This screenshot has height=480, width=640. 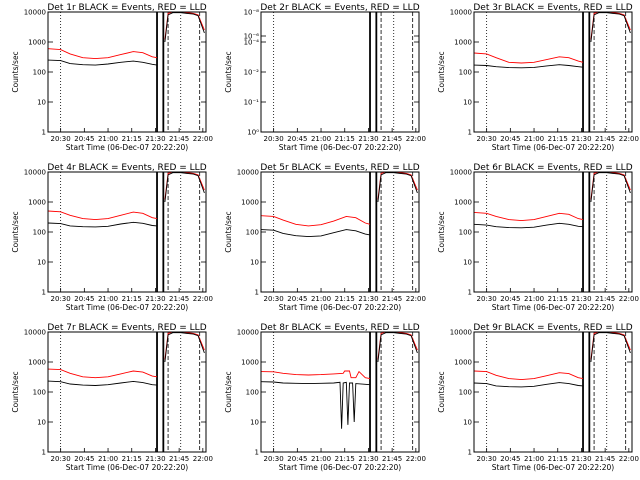 I want to click on panel-title: Det 6r BLACK = Events, RED = LLD, so click(x=552, y=168).